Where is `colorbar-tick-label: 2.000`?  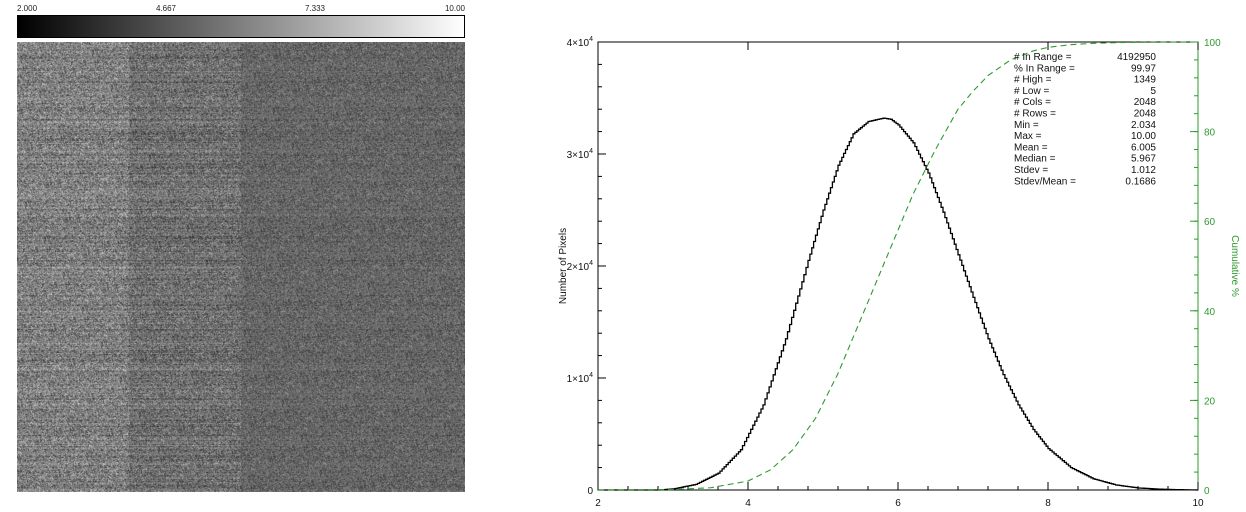 colorbar-tick-label: 2.000 is located at coordinates (27, 8).